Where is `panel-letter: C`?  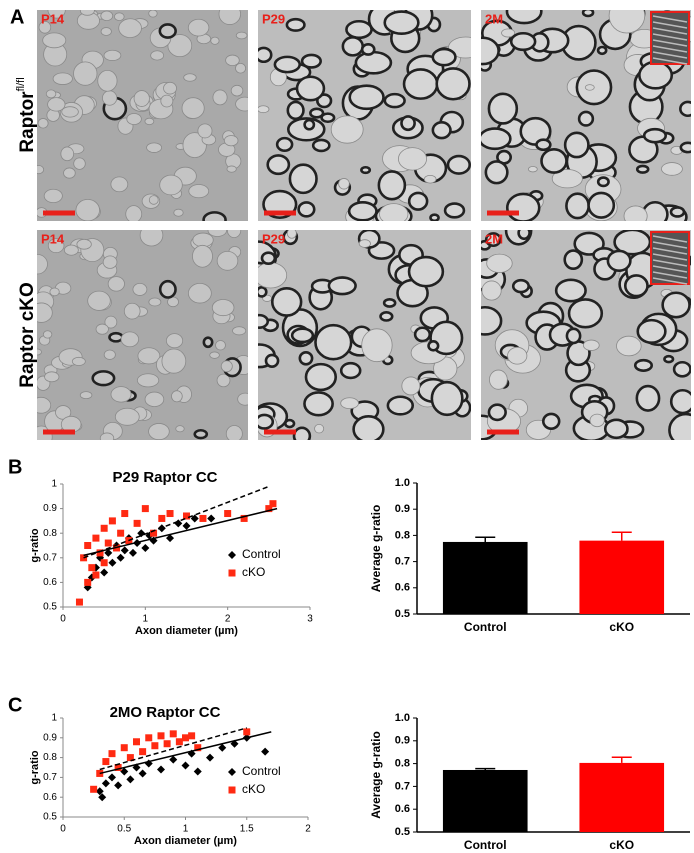
panel-letter: C is located at coordinates (15, 705).